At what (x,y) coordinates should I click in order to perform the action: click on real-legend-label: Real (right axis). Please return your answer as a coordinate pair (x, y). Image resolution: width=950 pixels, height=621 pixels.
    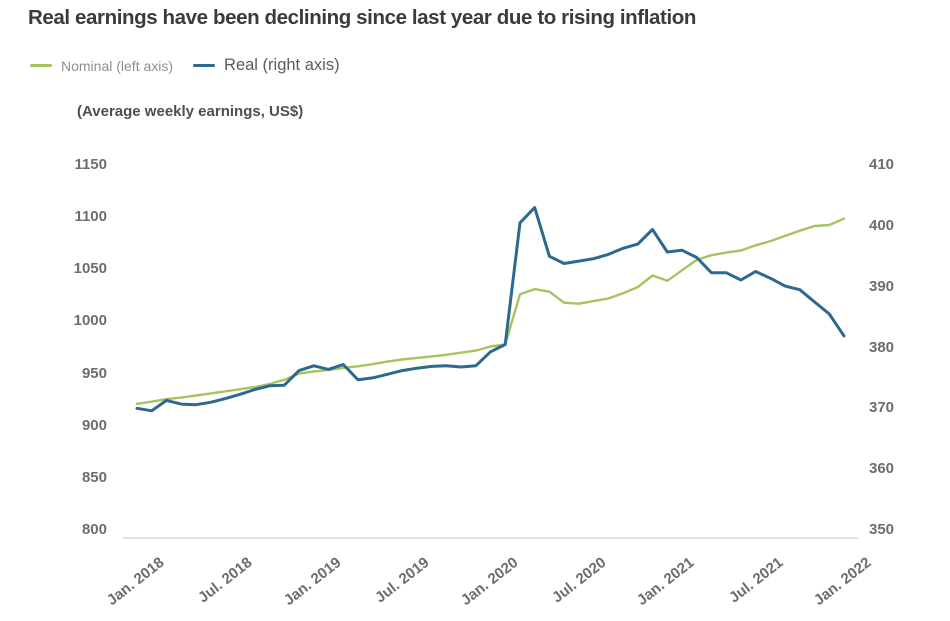
    Looking at the image, I should click on (282, 65).